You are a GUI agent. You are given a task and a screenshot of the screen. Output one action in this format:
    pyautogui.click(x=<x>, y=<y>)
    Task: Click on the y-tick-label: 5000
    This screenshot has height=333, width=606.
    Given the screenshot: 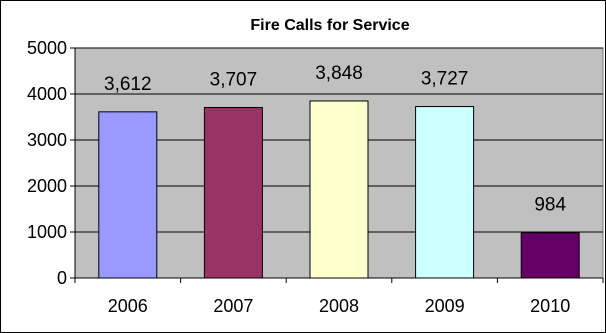 What is the action you would take?
    pyautogui.click(x=47, y=48)
    